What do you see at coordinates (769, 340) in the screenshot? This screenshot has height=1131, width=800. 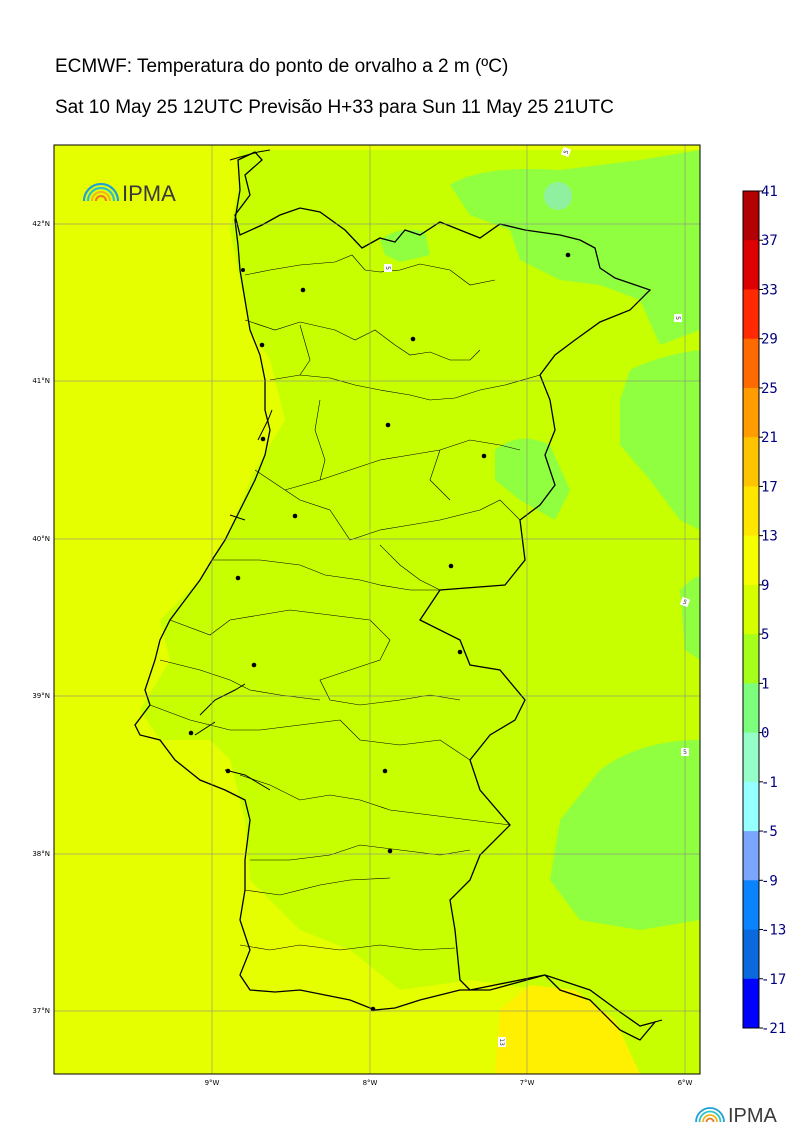 I see `colorbar-label: 29` at bounding box center [769, 340].